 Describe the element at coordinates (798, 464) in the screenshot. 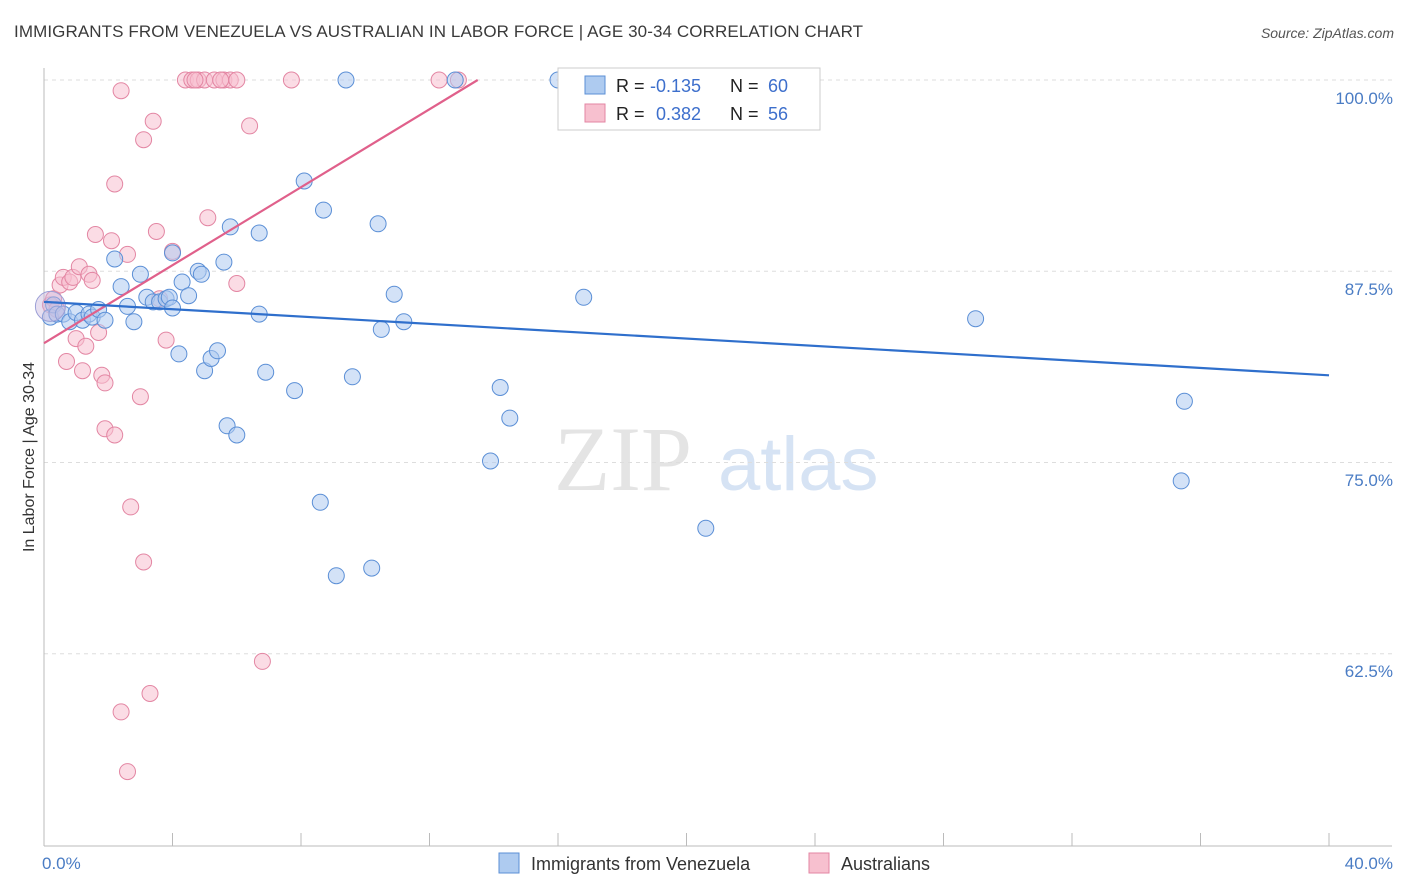

I see `watermark-atlas: atlas` at that location.